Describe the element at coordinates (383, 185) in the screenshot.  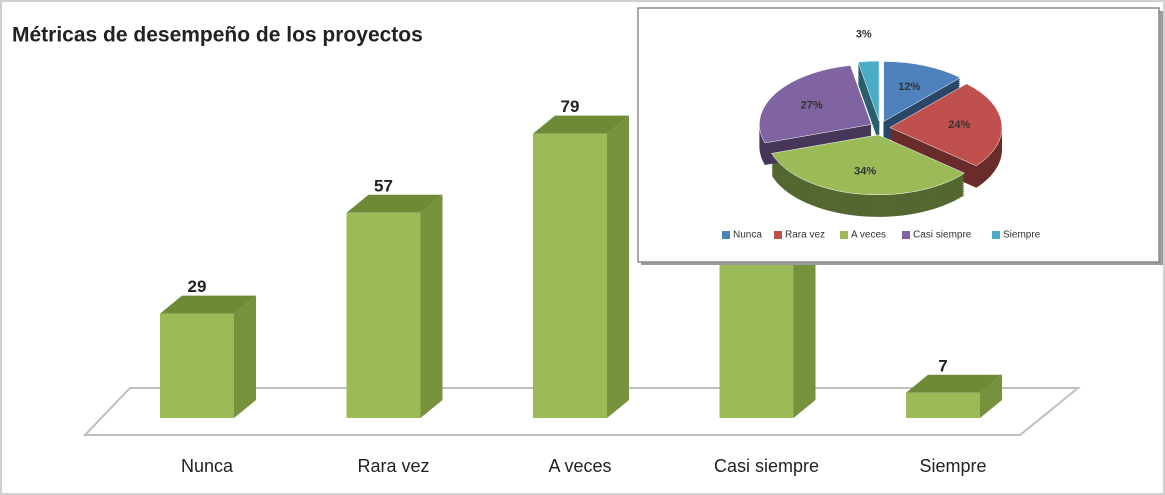
I see `data-label: 57` at that location.